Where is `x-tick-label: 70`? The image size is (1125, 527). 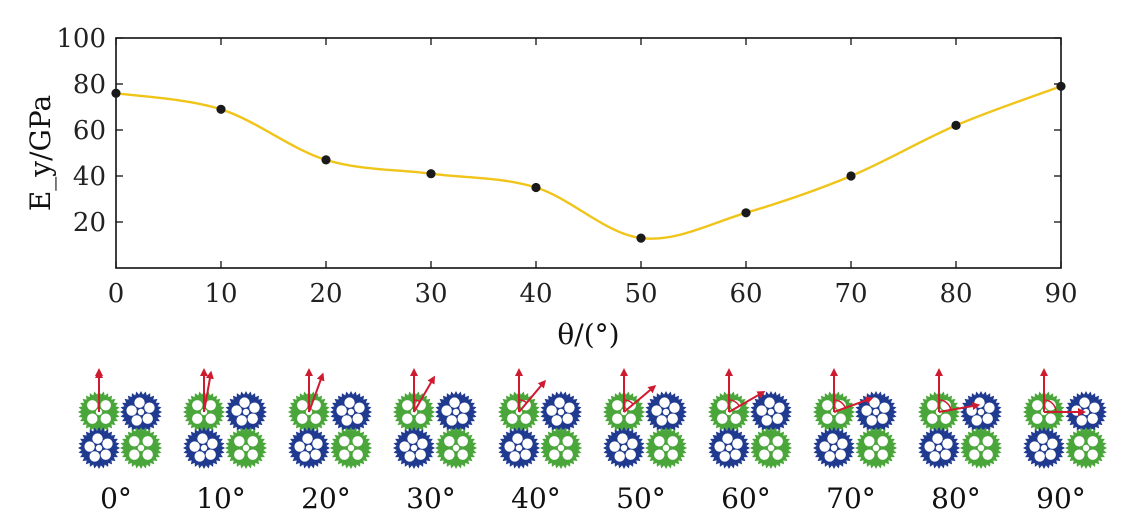 x-tick-label: 70 is located at coordinates (850, 294).